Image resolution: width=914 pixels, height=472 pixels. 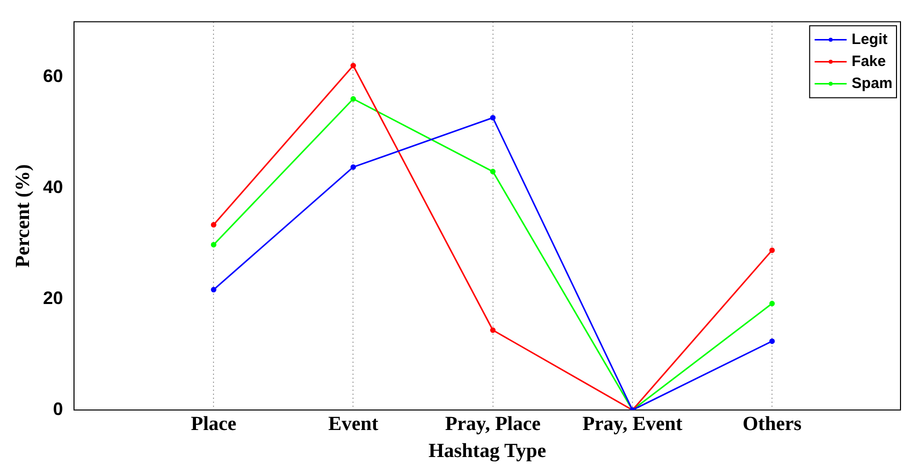 What do you see at coordinates (493, 424) in the screenshot?
I see `x-tick-label: Pray, Place` at bounding box center [493, 424].